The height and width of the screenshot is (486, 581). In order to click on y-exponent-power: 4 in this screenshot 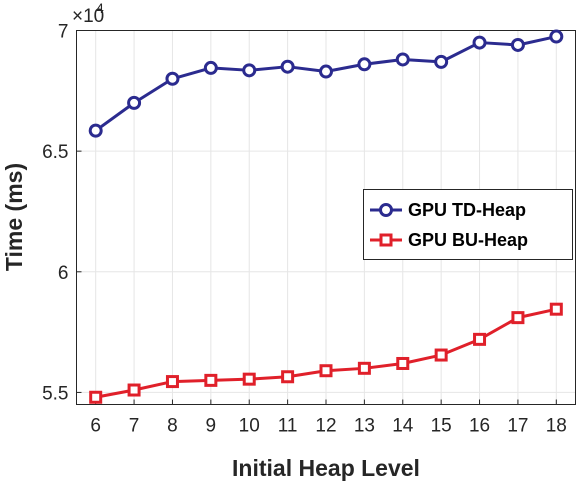, I will do `click(100, 8)`.